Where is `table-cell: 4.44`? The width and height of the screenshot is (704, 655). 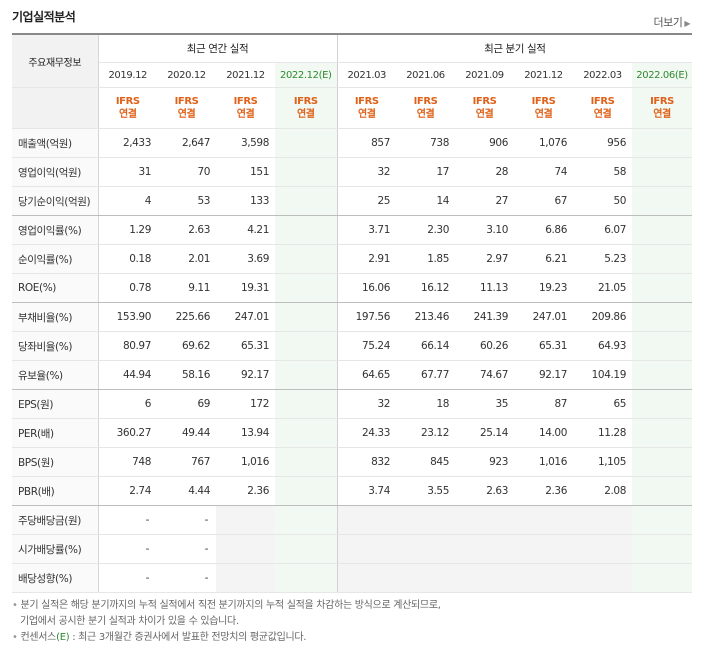
table-cell: 4.44 is located at coordinates (186, 491).